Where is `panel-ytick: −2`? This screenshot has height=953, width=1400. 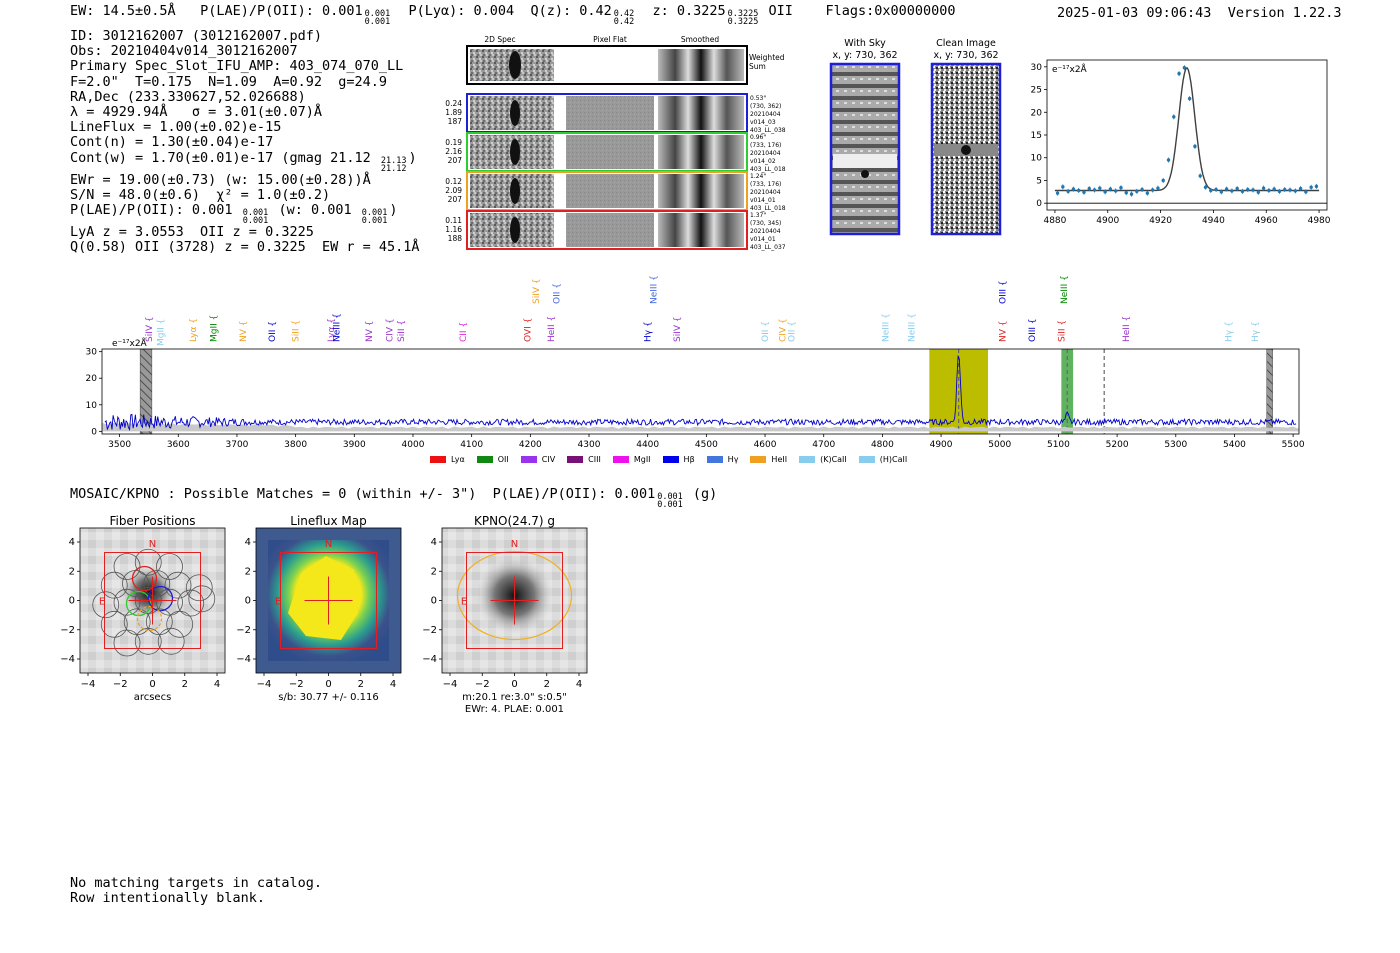
panel-ytick: −2 is located at coordinates (67, 630).